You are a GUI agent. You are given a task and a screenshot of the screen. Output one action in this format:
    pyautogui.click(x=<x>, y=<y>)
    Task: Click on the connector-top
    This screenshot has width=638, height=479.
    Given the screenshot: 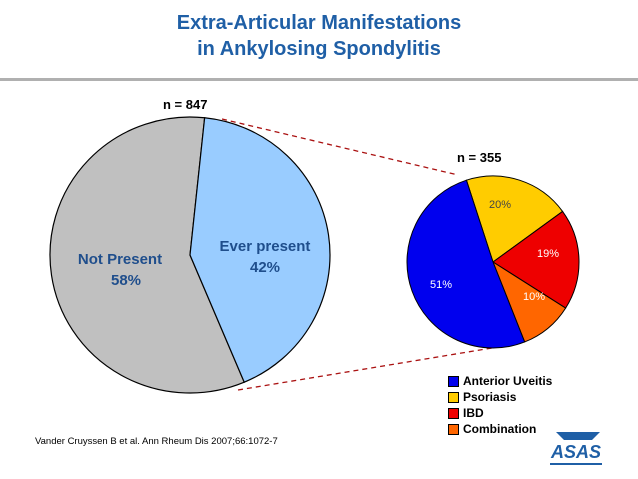 What is the action you would take?
    pyautogui.click(x=340, y=147)
    